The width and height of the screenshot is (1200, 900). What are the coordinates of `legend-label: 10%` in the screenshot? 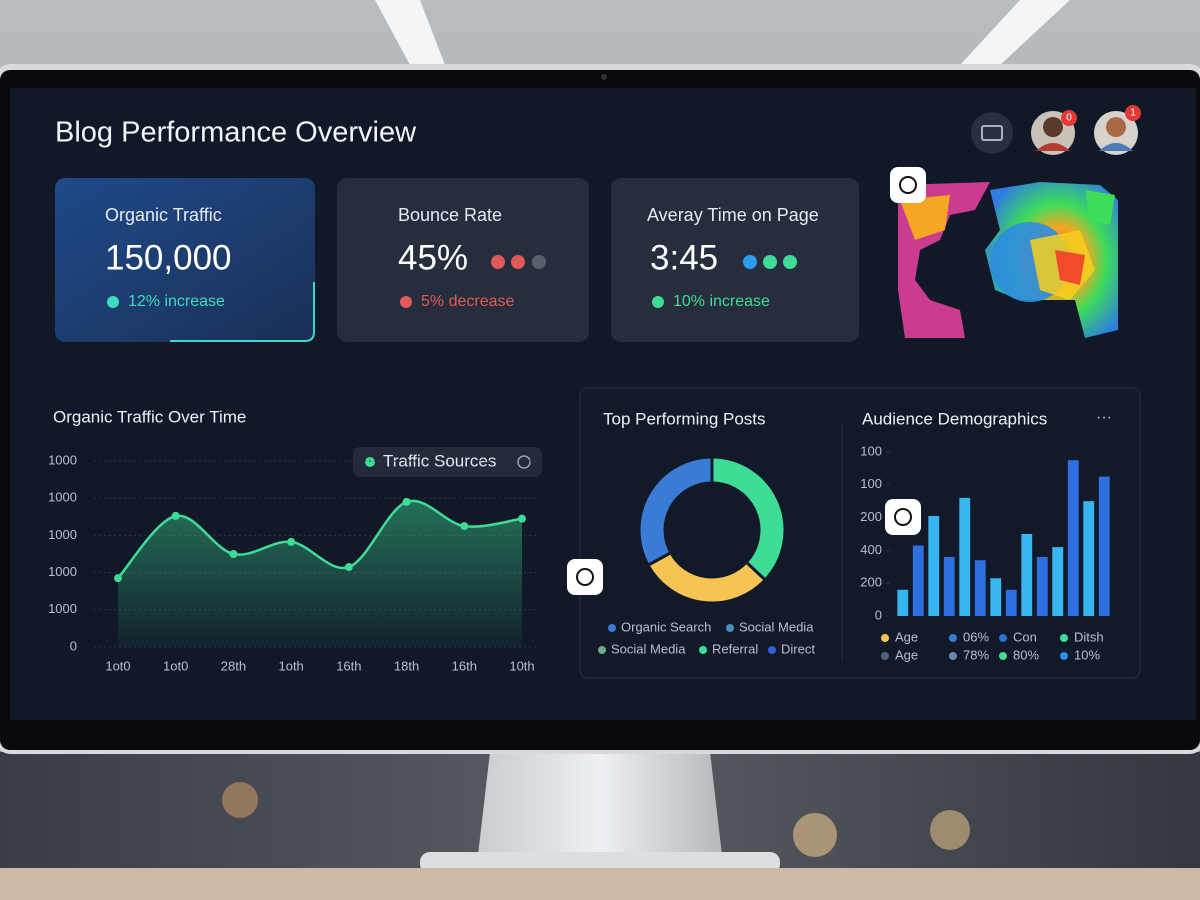 It's located at (1087, 654).